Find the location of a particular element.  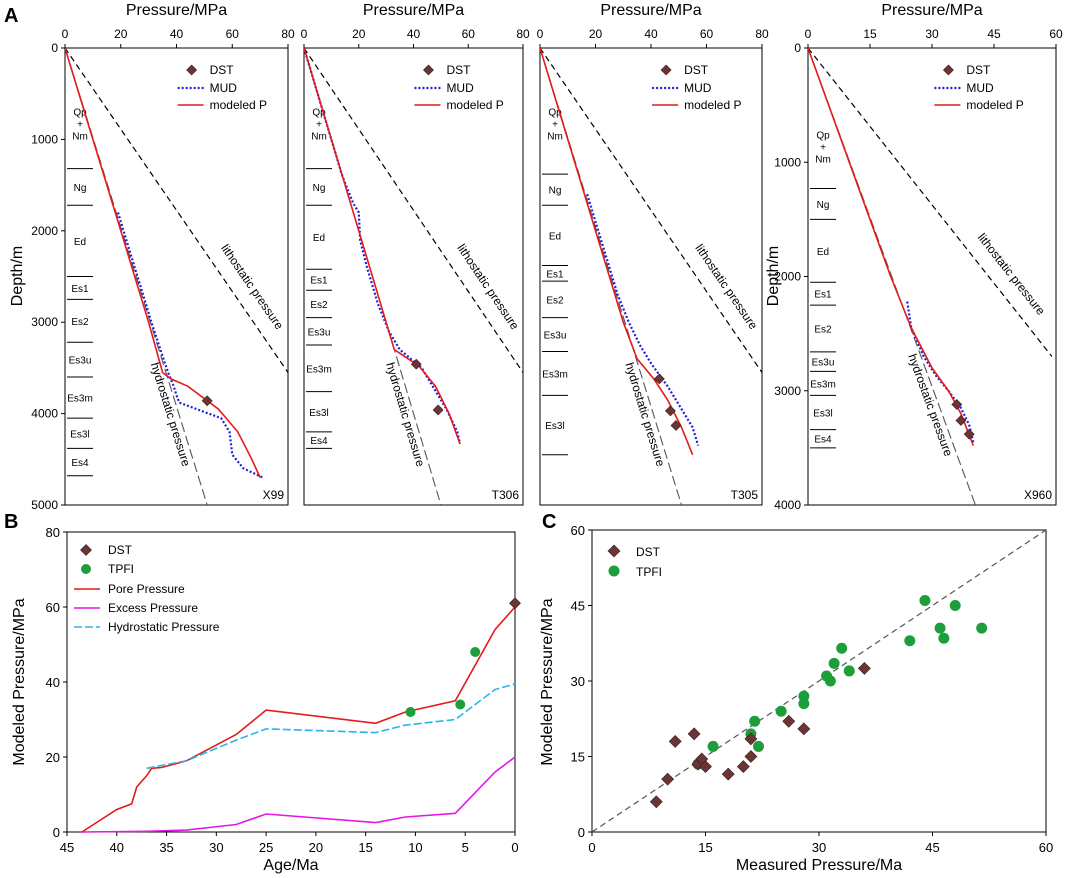

plot-frame is located at coordinates (291, 682).